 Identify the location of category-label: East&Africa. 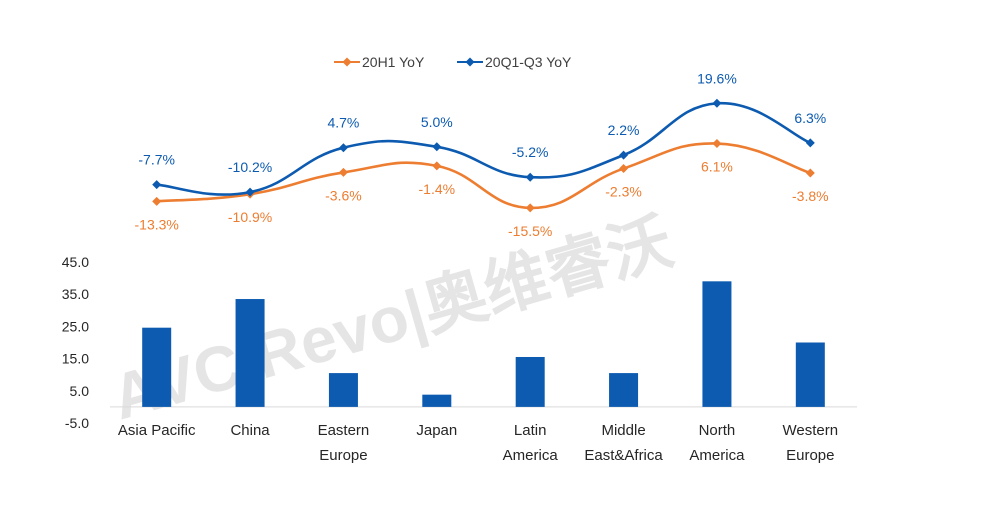
(623, 455).